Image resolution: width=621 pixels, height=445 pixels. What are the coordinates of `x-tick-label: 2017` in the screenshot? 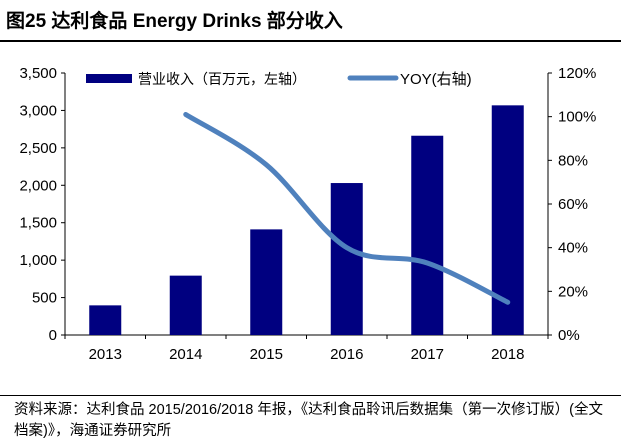 It's located at (427, 354).